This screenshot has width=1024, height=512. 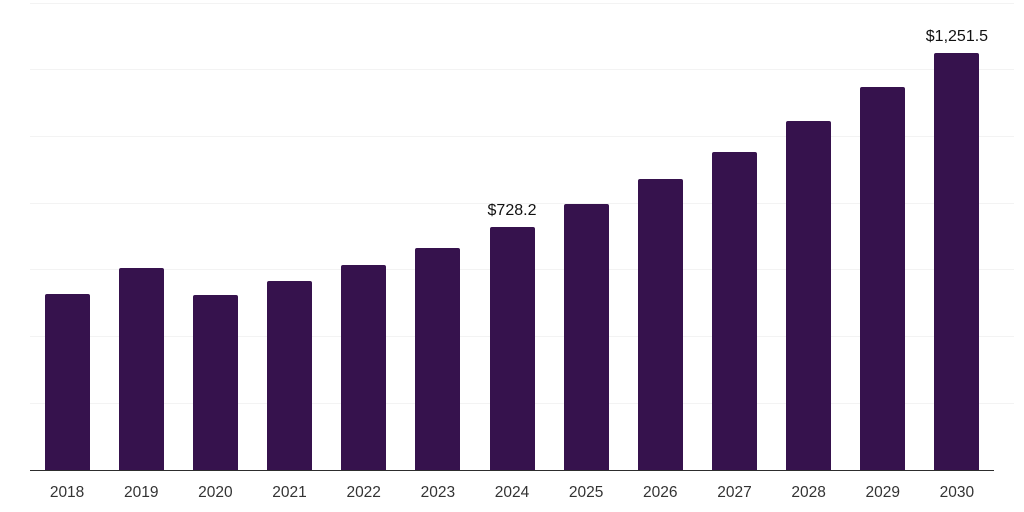 I want to click on x-tick-2019: 2019, so click(x=141, y=492).